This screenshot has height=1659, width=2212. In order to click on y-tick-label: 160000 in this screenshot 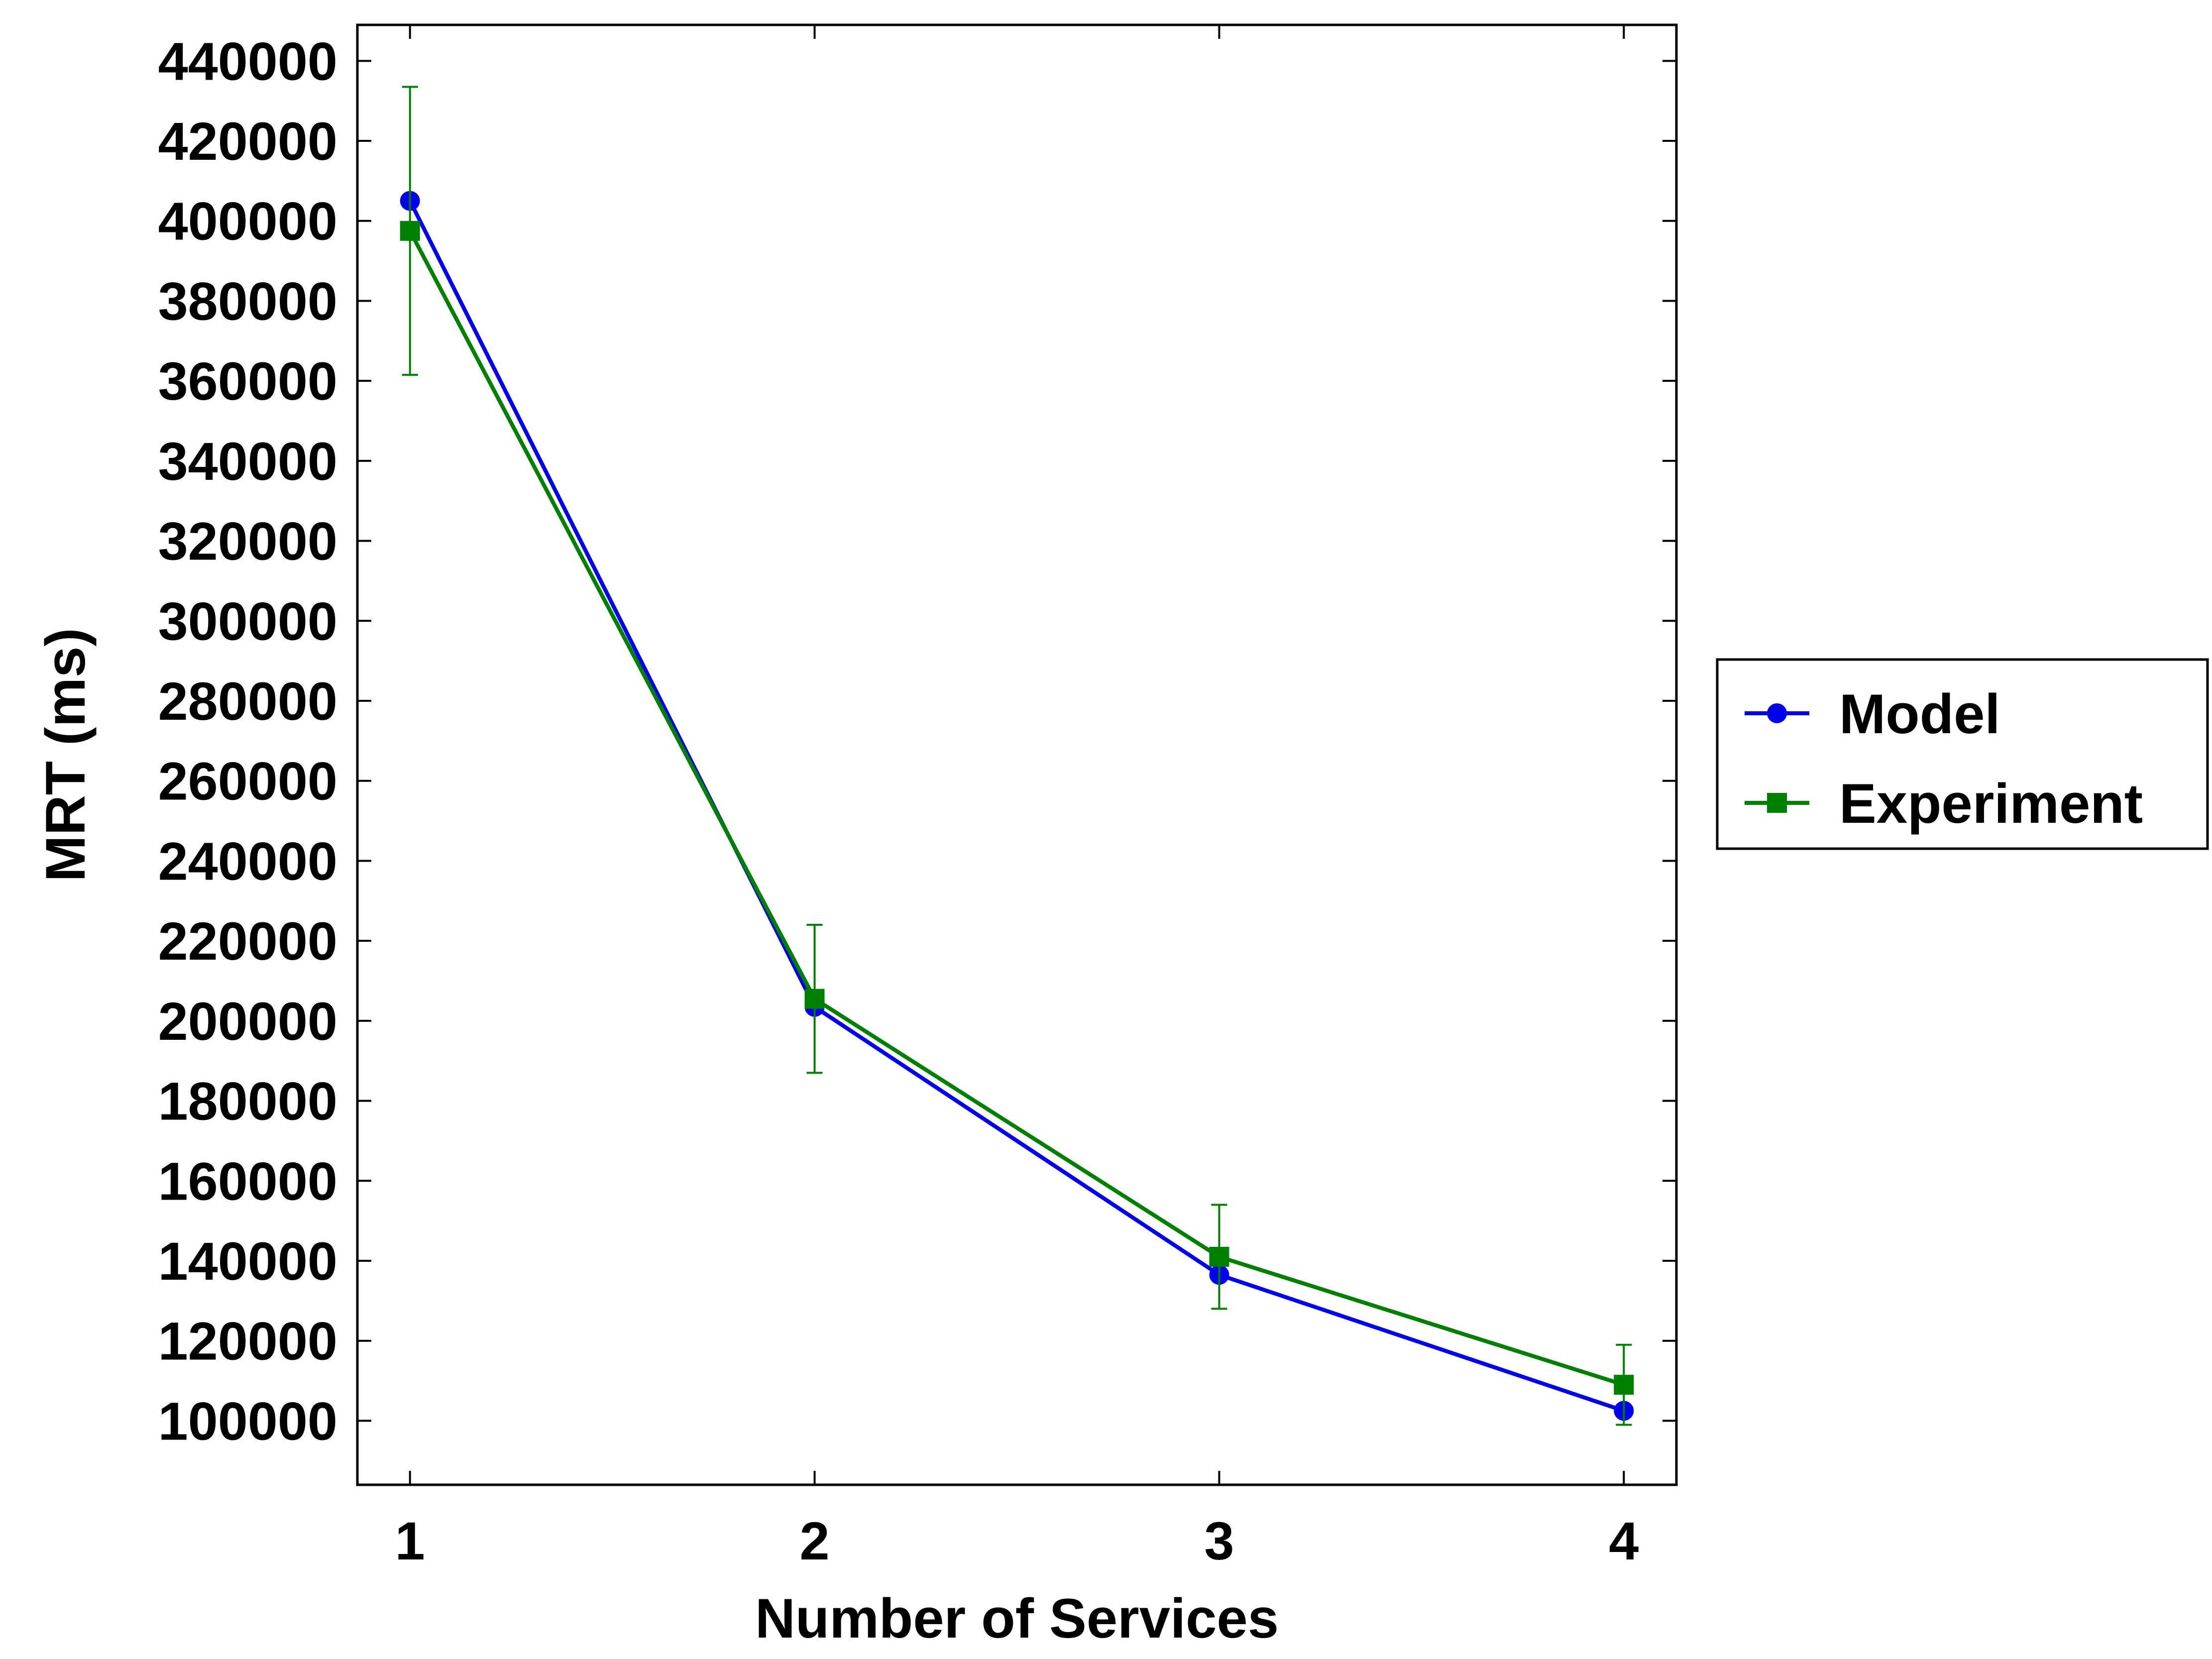, I will do `click(247, 1181)`.